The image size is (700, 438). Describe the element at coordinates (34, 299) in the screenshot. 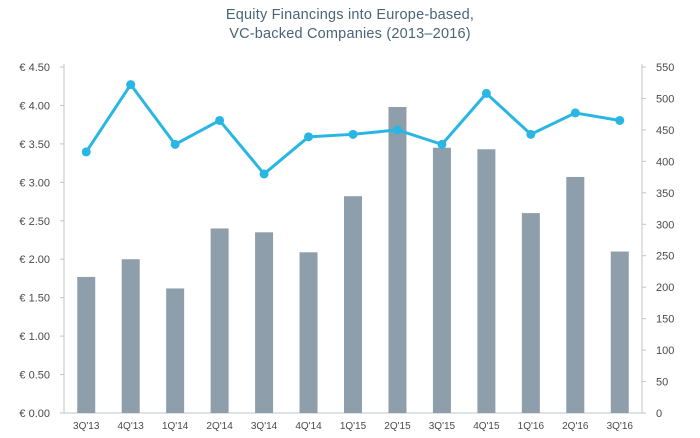

I see `y-left-tick-label: € 1.50` at that location.